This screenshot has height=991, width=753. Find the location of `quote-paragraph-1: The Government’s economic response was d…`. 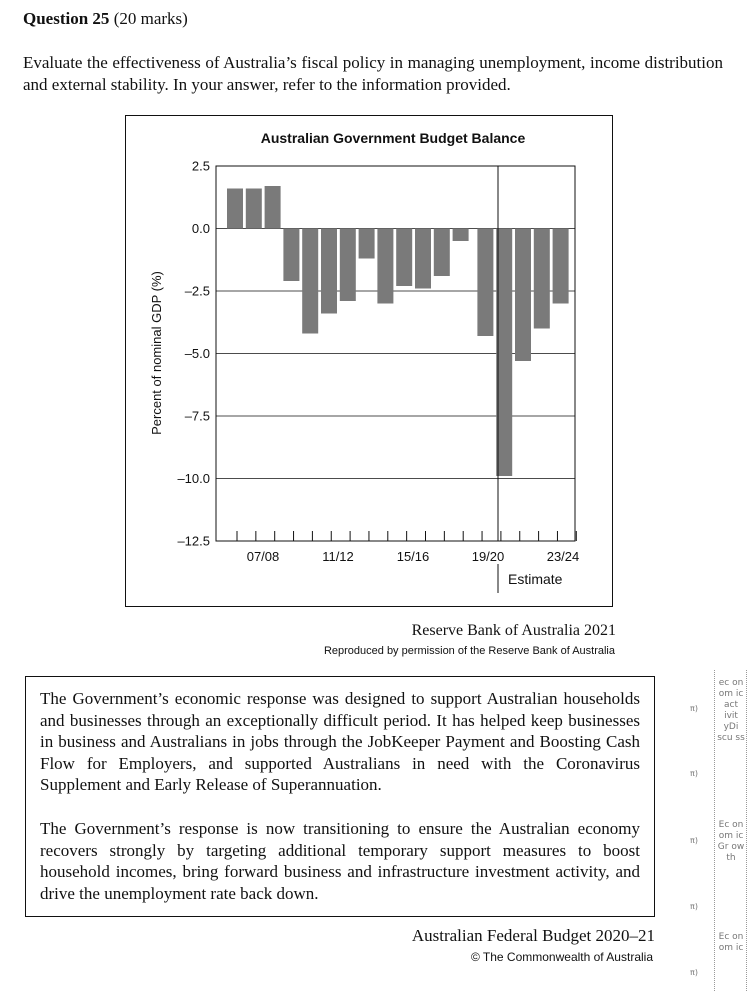

quote-paragraph-1: The Government’s economic response was d… is located at coordinates (340, 741).